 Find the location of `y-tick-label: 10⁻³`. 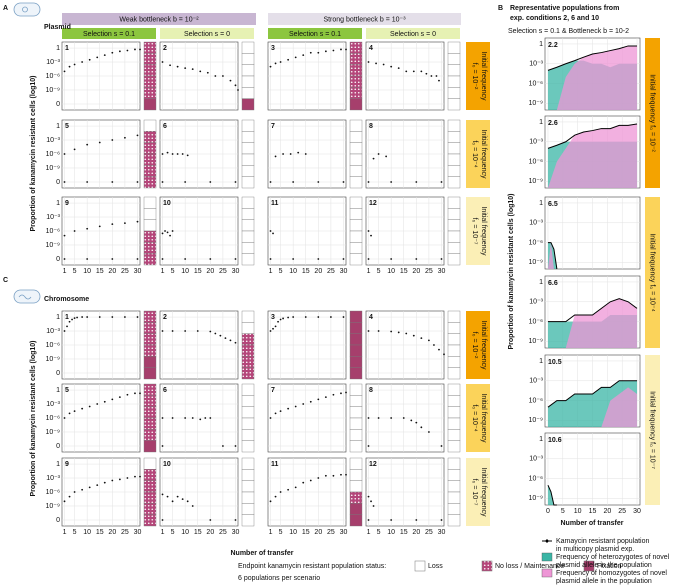

y-tick-label: 10⁻³ is located at coordinates (536, 223).